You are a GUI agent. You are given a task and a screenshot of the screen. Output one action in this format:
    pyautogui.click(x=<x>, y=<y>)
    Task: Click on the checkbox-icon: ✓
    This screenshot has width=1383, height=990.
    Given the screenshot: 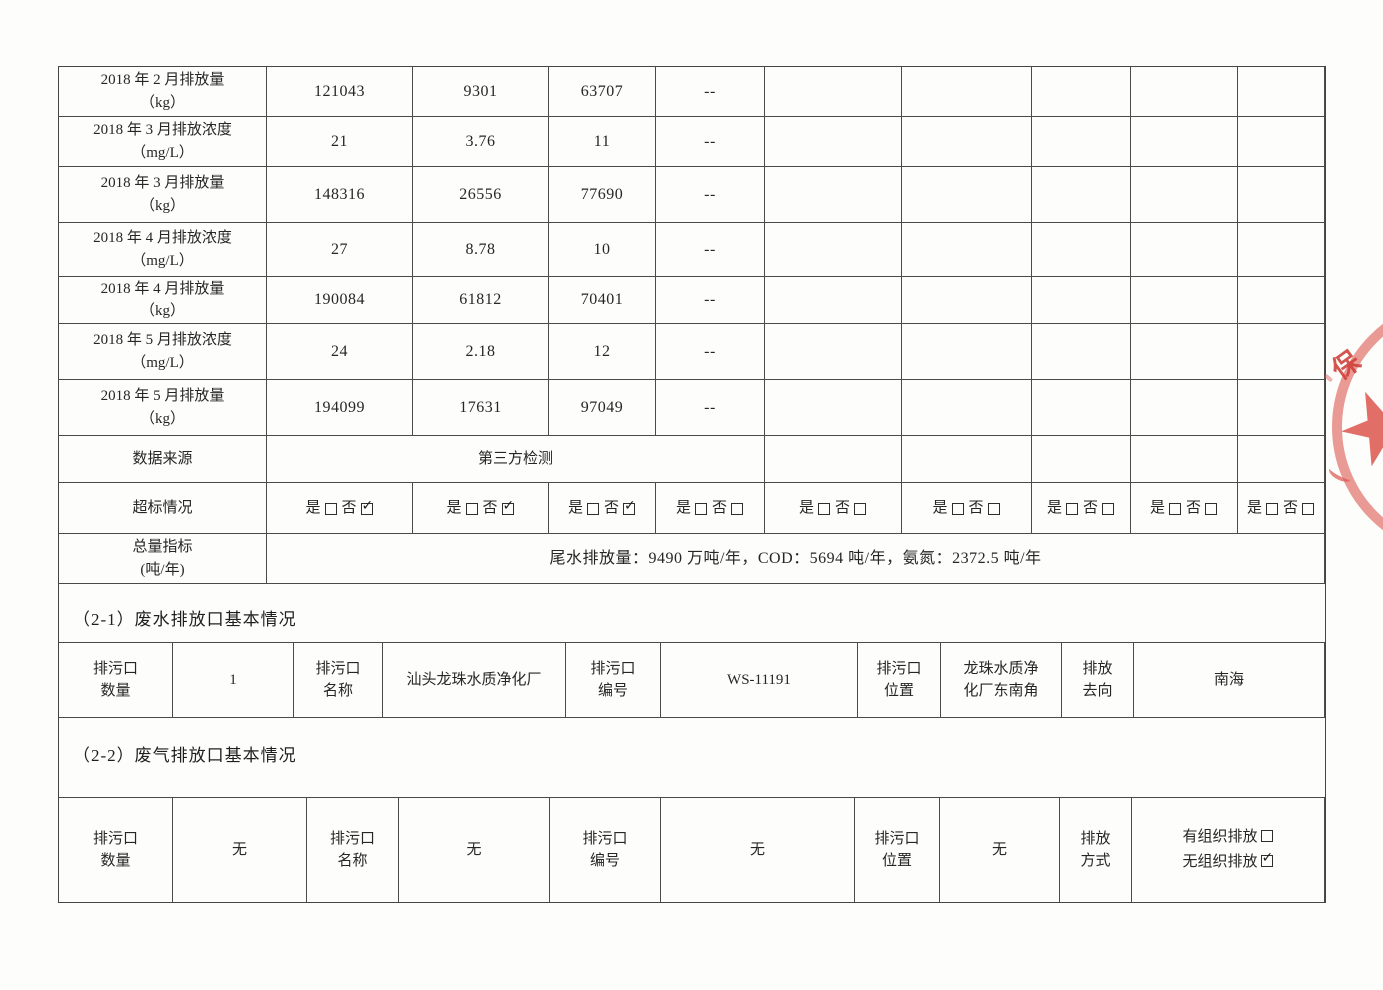 What is the action you would take?
    pyautogui.click(x=1266, y=859)
    